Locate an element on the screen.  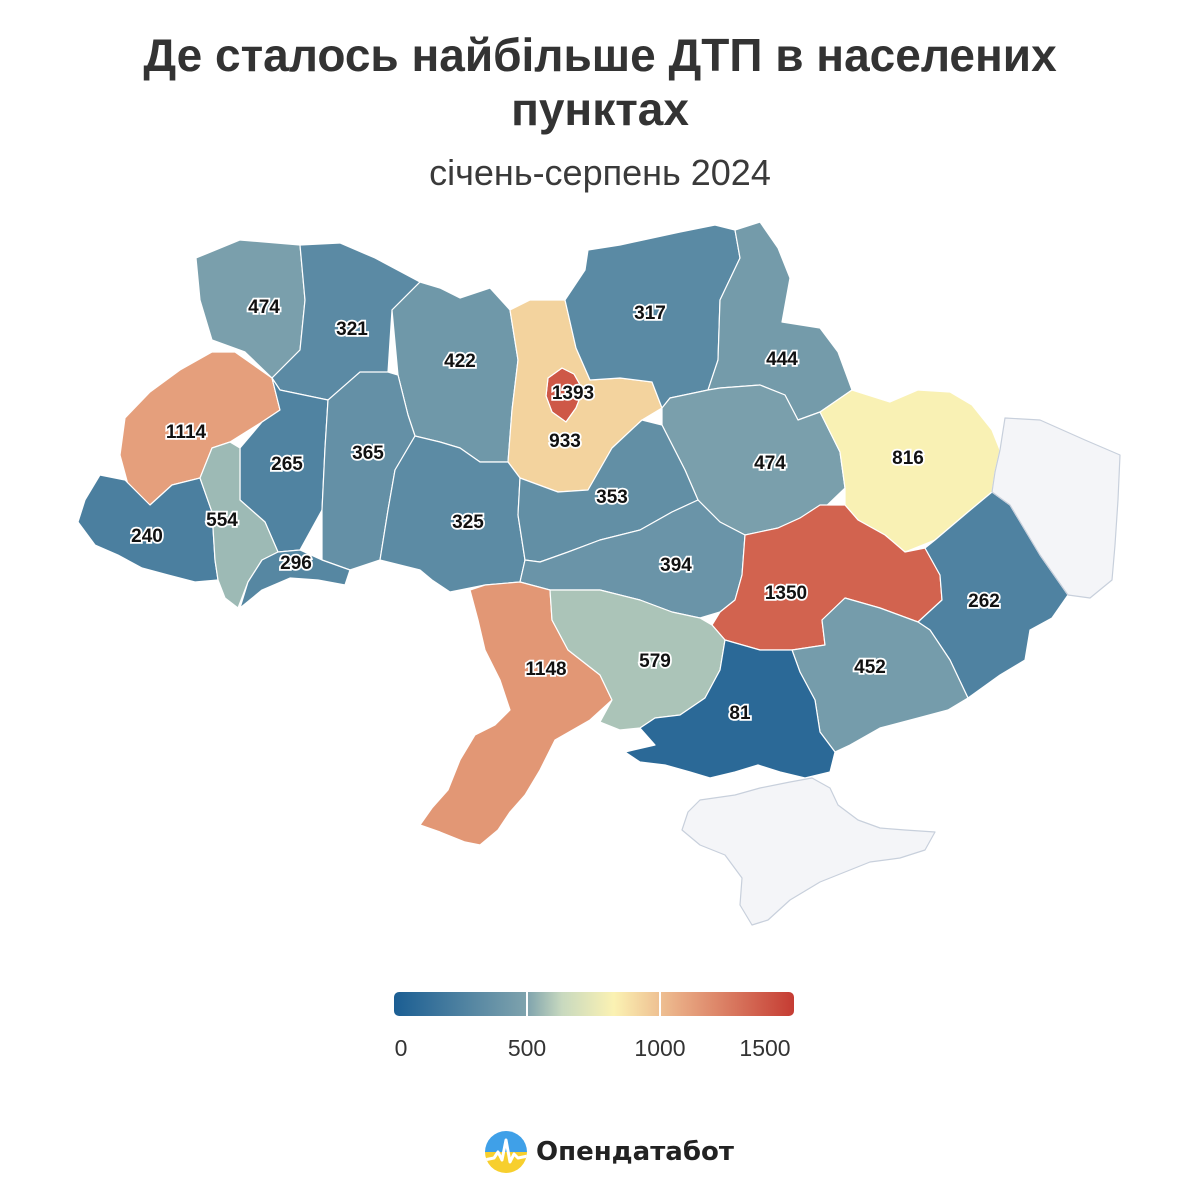
page-subtitle: січень-серпень 2024 is located at coordinates (600, 172).